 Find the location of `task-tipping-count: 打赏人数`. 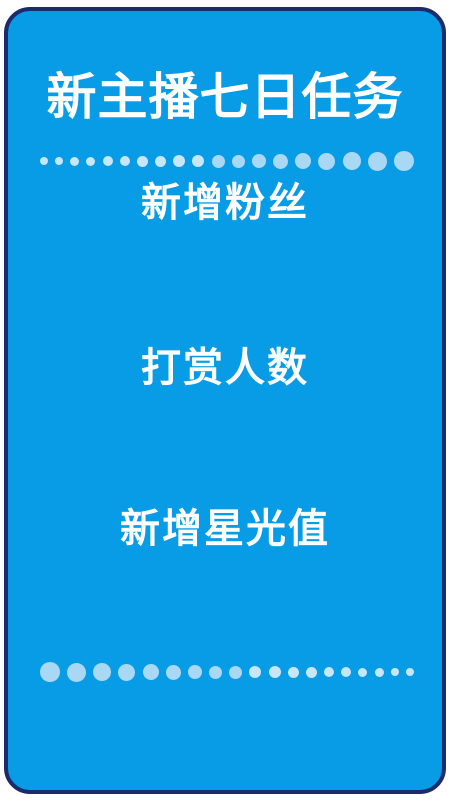

task-tipping-count: 打赏人数 is located at coordinates (225, 368).